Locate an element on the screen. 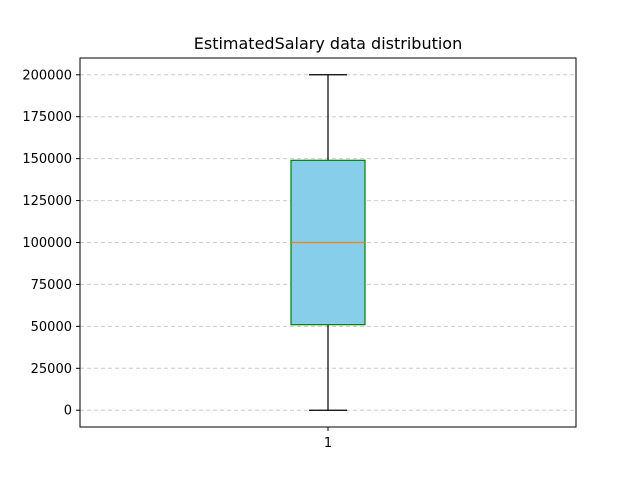 The width and height of the screenshot is (640, 480). y-tick-label: 0 is located at coordinates (68, 411).